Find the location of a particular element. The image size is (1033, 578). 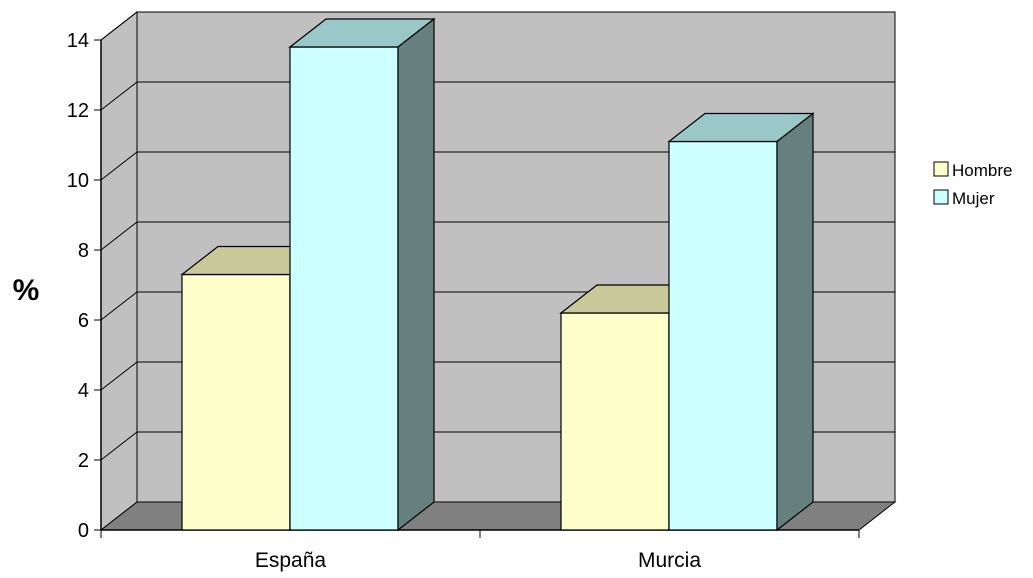

y-tick-label: 0 is located at coordinates (83, 531).